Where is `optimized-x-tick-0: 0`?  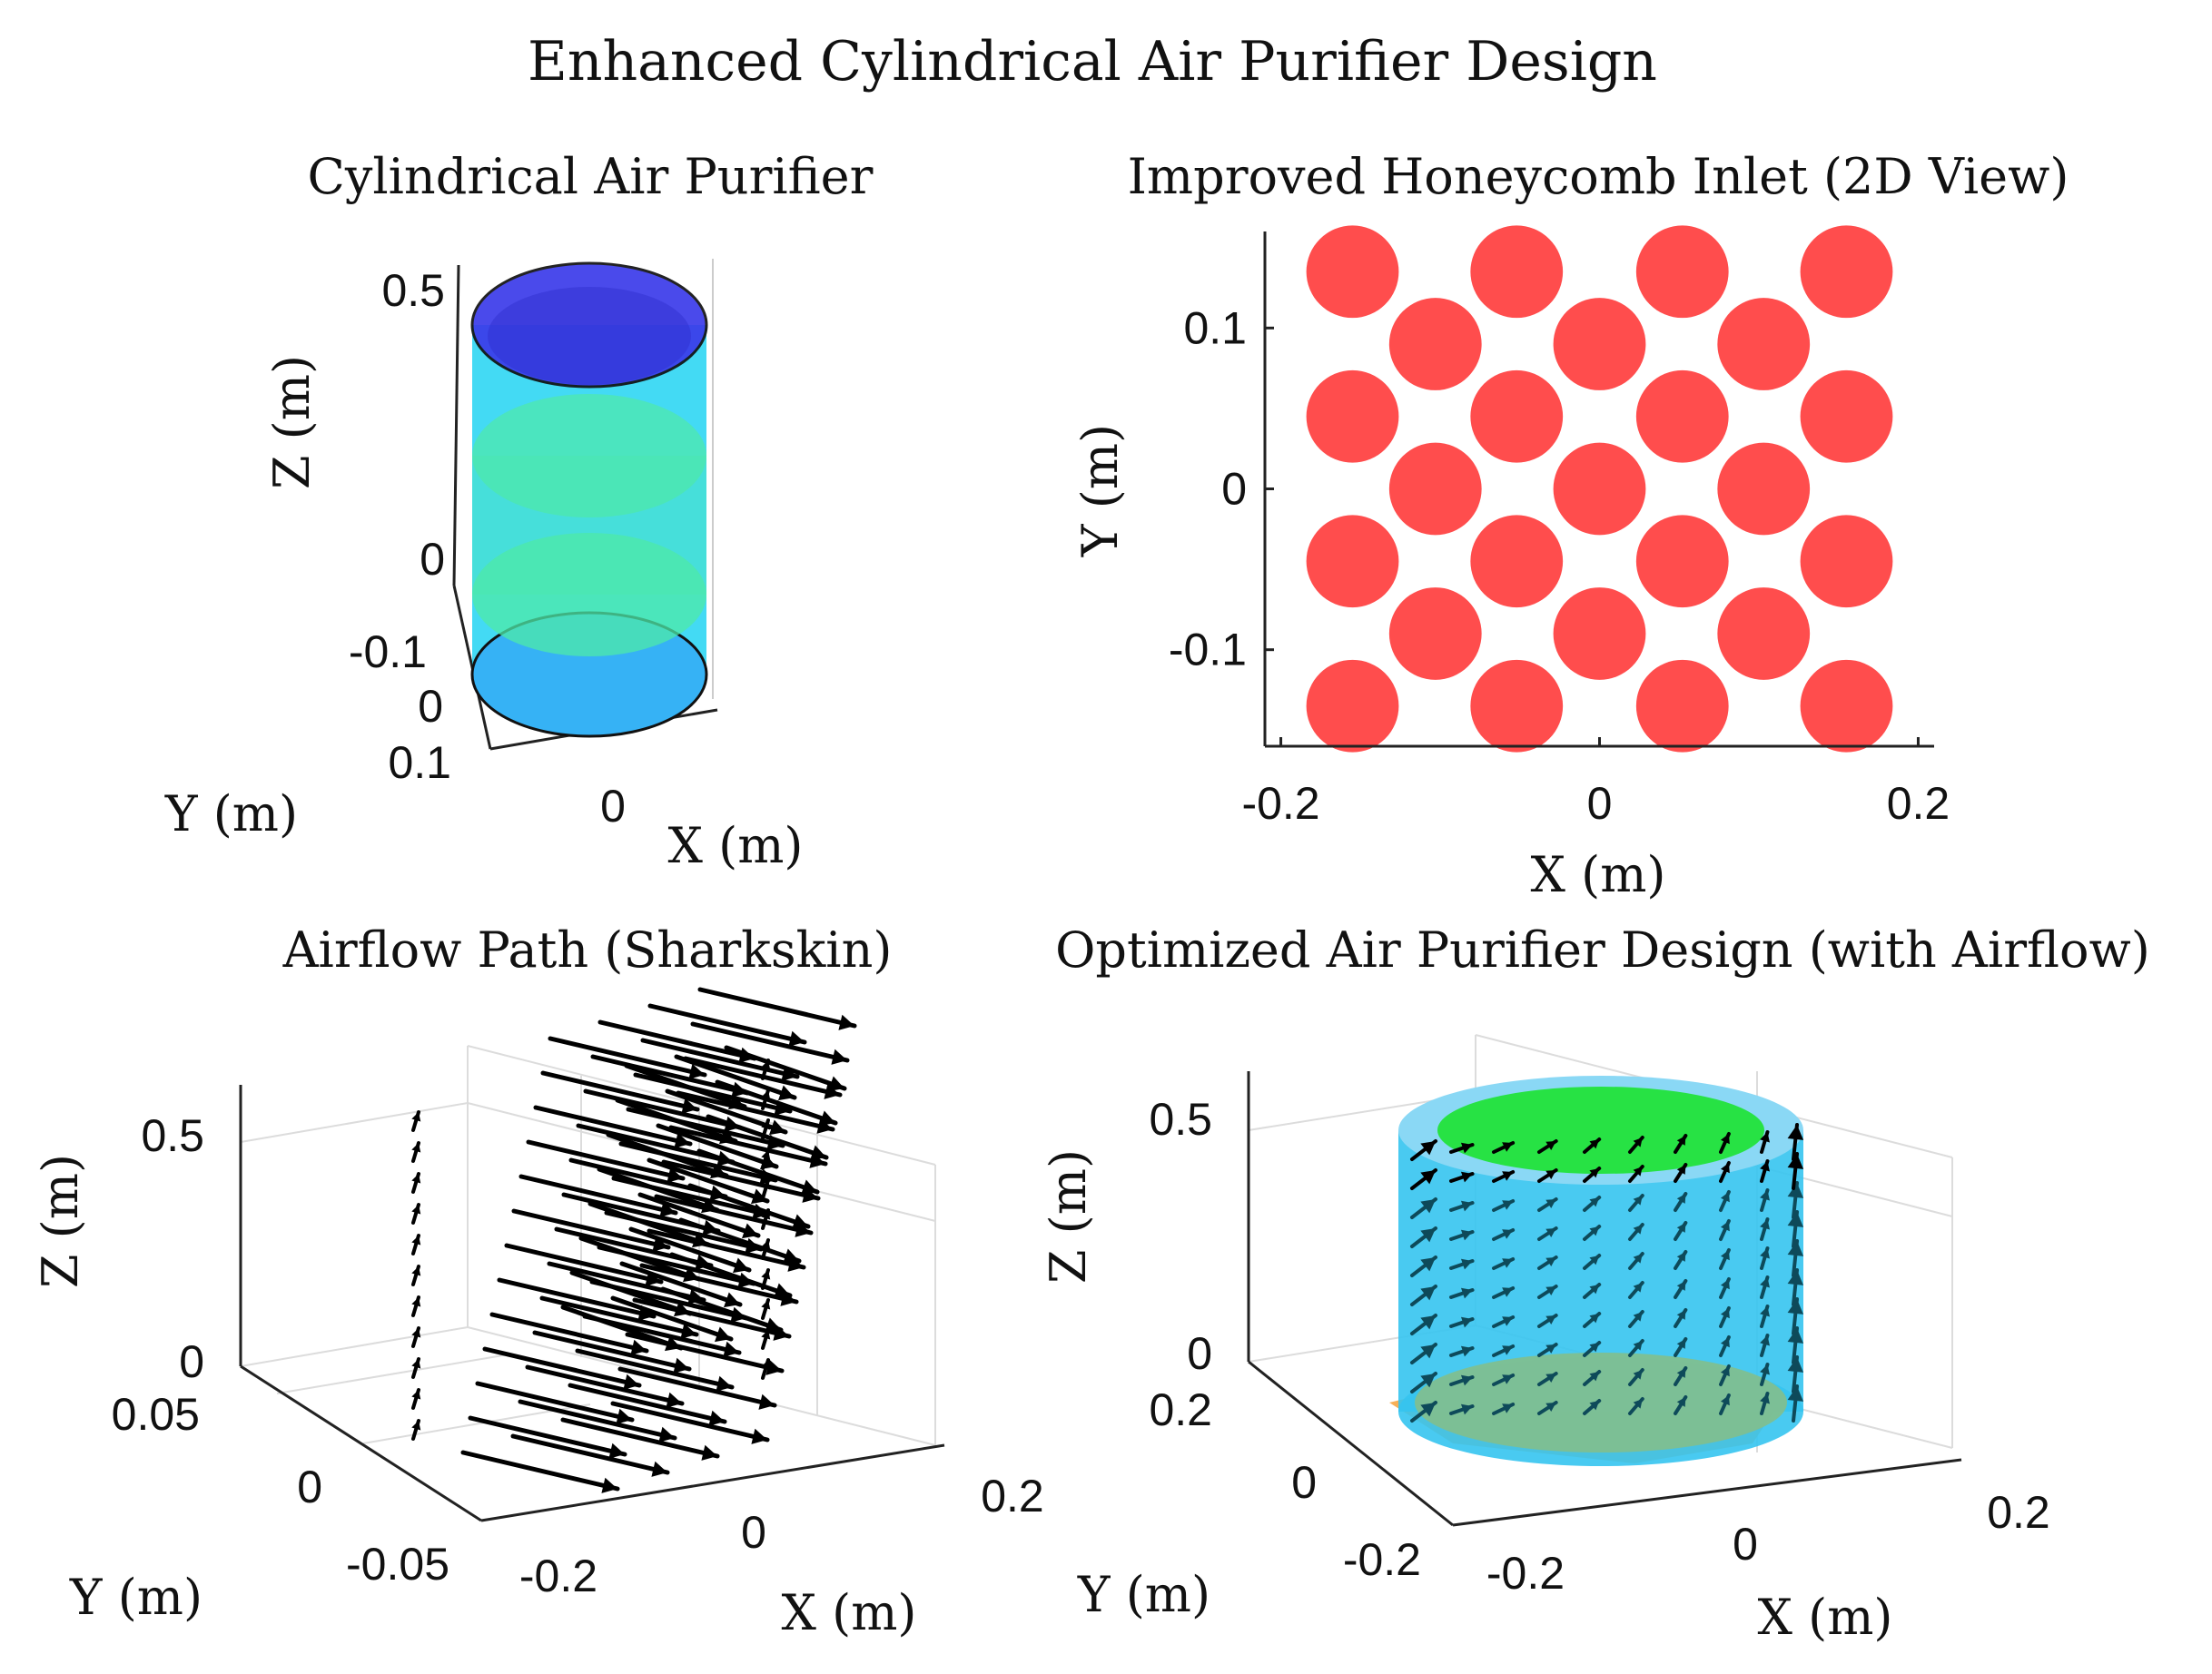
optimized-x-tick-0: 0 is located at coordinates (1746, 1544).